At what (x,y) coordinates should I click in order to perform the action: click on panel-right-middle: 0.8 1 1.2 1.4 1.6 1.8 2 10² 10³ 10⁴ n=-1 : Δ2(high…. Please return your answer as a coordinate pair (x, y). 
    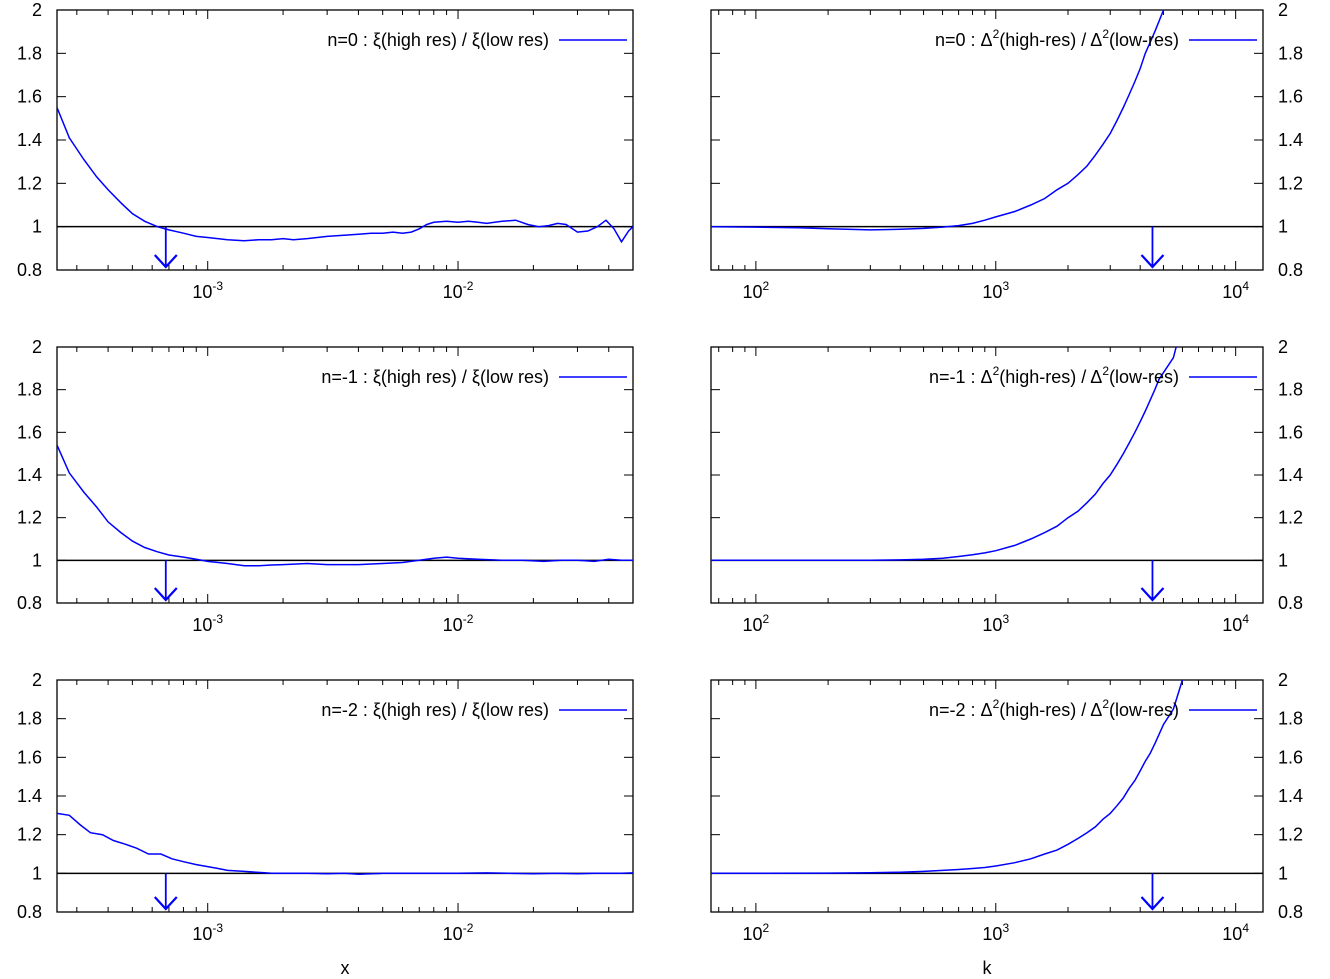
    Looking at the image, I should click on (1006, 486).